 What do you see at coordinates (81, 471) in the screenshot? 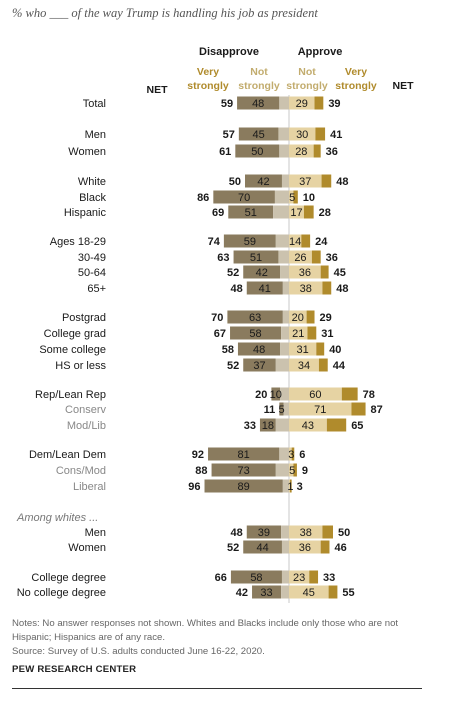
I see `row-label: Cons/Mod` at bounding box center [81, 471].